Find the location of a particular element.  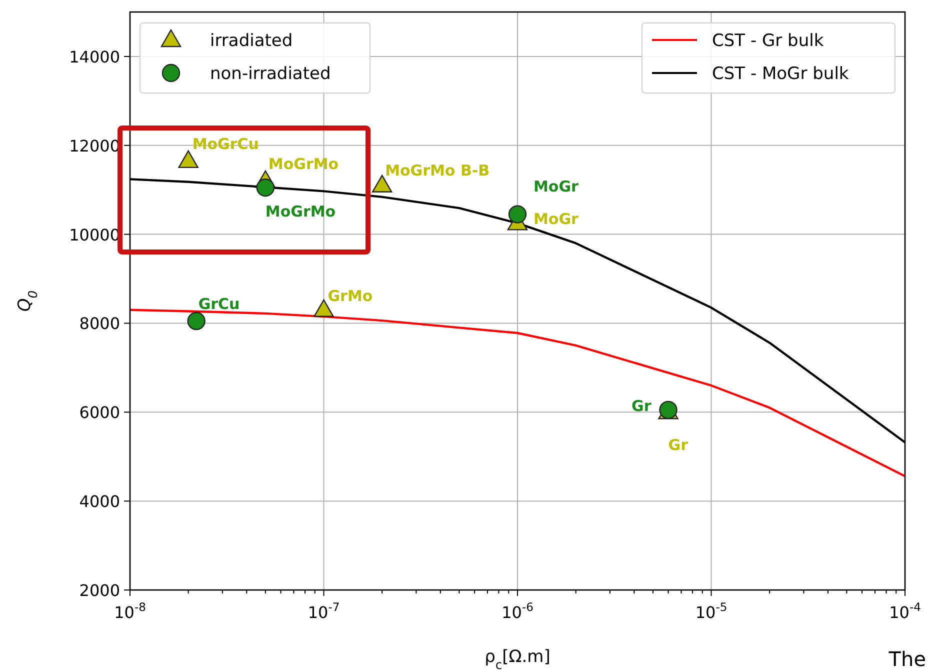

legend-label: irradiated is located at coordinates (251, 41).